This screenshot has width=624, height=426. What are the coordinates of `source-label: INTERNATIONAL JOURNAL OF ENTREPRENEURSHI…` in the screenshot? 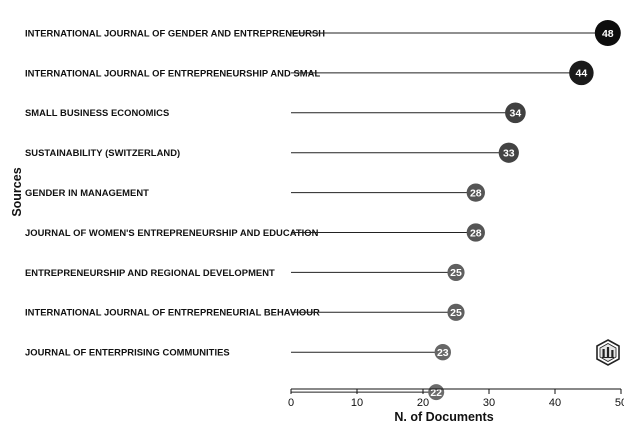 It's located at (172, 72).